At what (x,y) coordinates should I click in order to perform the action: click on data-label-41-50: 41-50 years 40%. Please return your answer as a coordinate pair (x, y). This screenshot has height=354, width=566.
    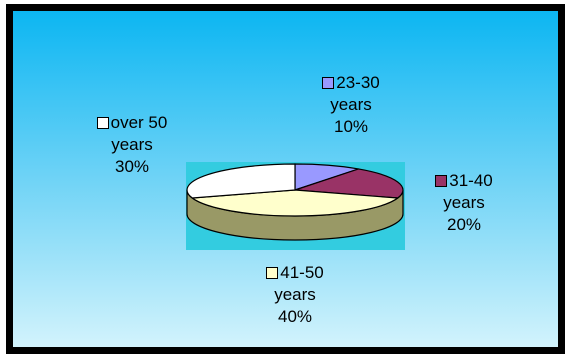
    Looking at the image, I should click on (295, 295).